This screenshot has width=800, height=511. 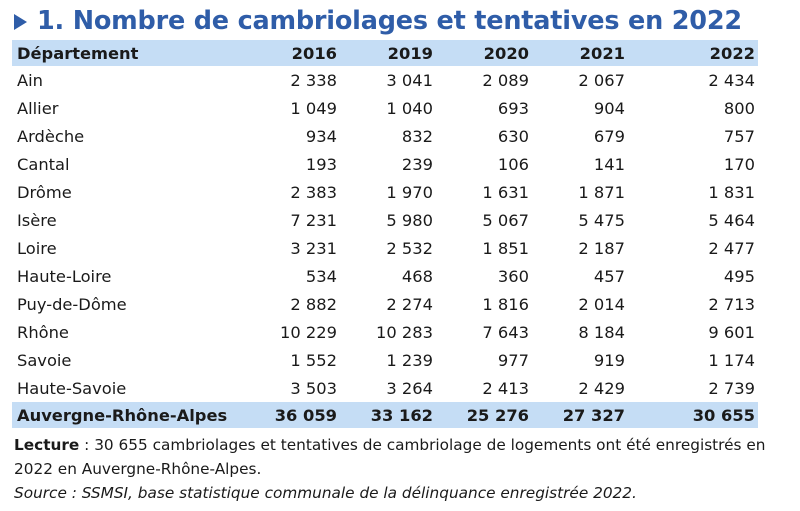 What do you see at coordinates (601, 332) in the screenshot?
I see `value-cell: 8 184` at bounding box center [601, 332].